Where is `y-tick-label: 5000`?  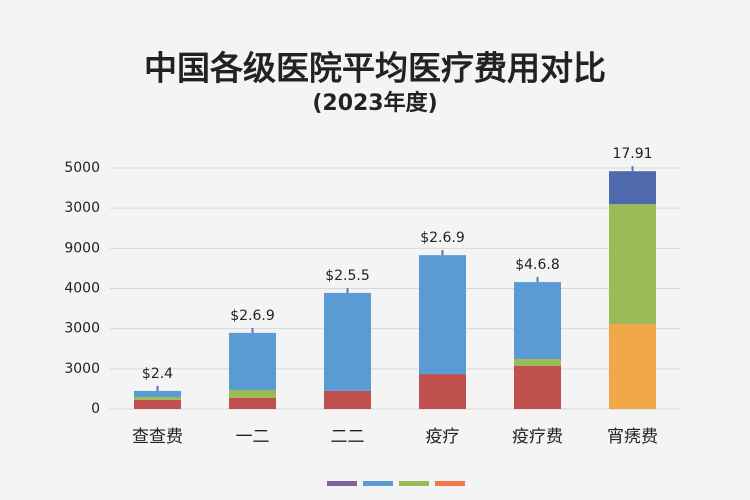 y-tick-label: 5000 is located at coordinates (82, 168).